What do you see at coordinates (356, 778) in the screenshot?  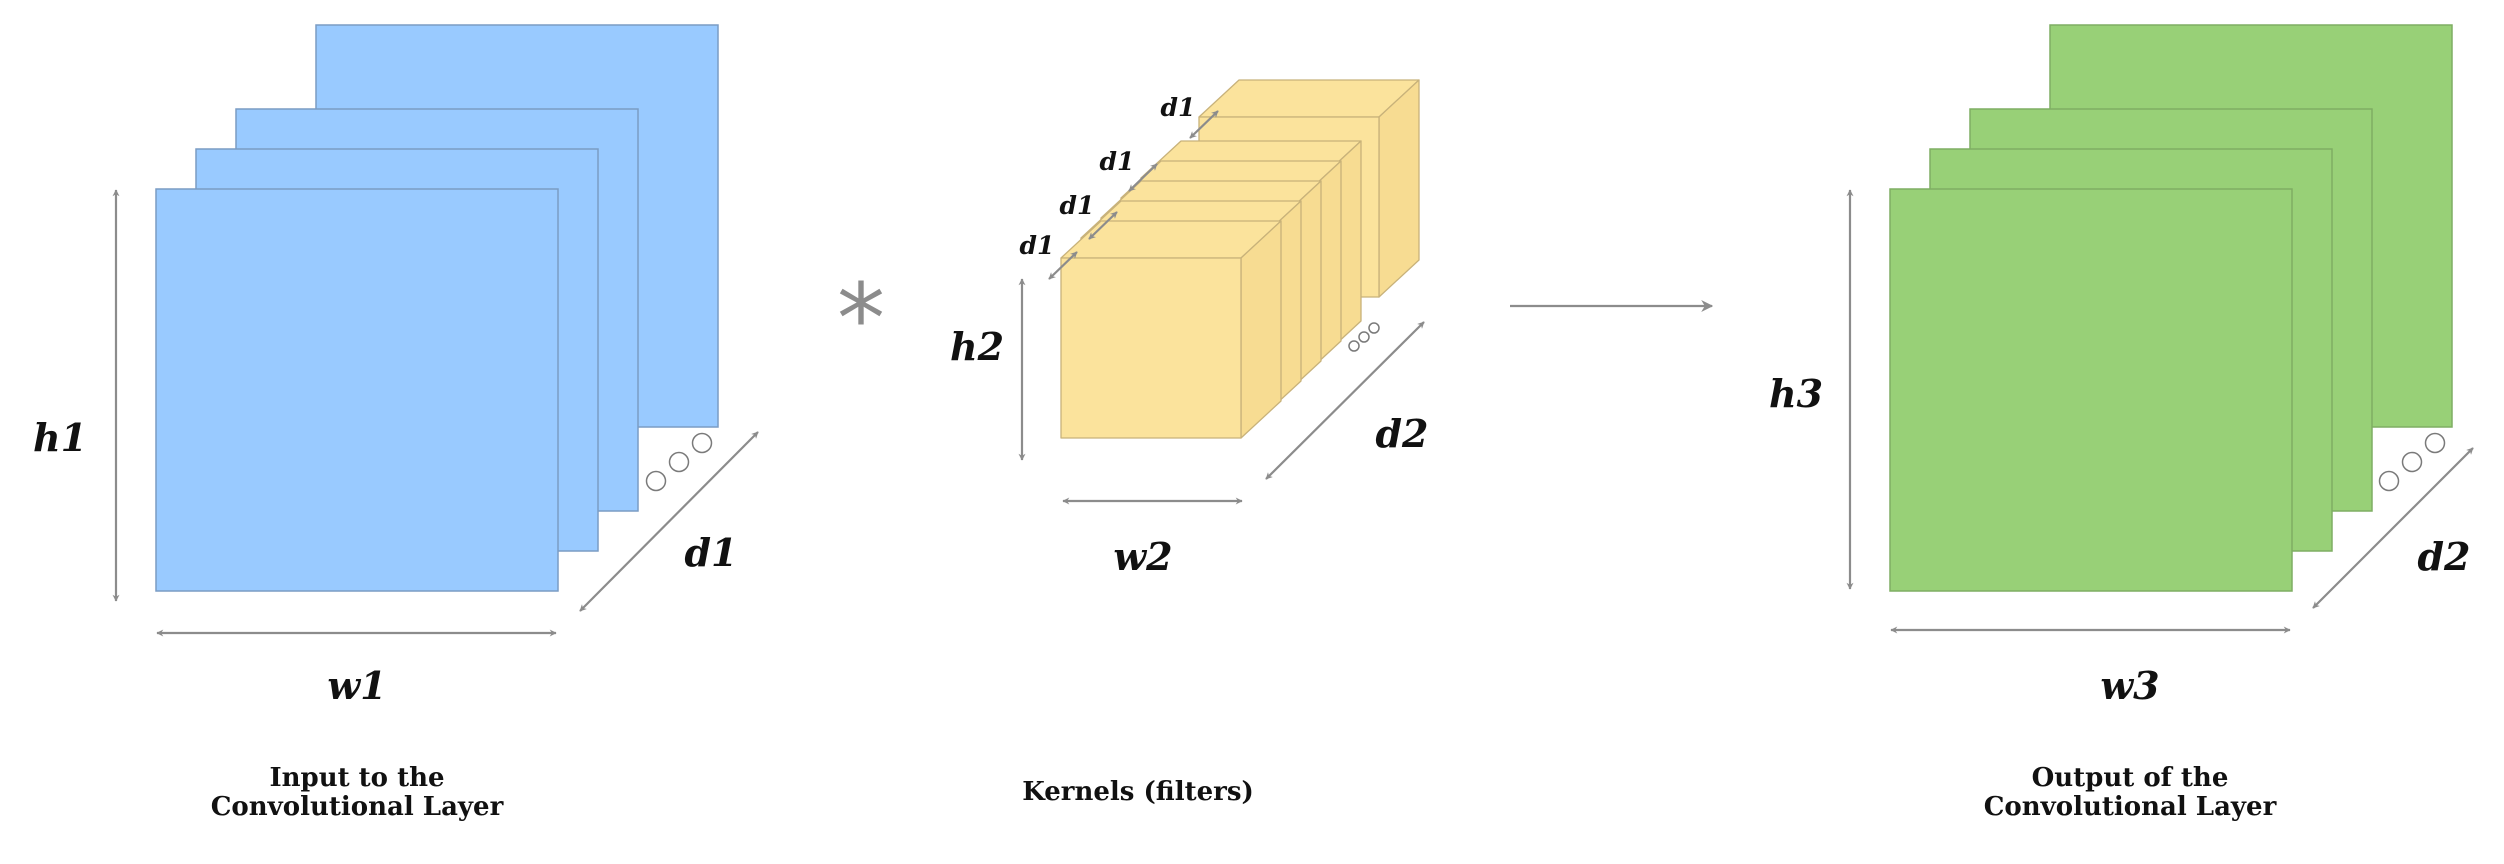 I see `input-caption-line-1: Input to the` at bounding box center [356, 778].